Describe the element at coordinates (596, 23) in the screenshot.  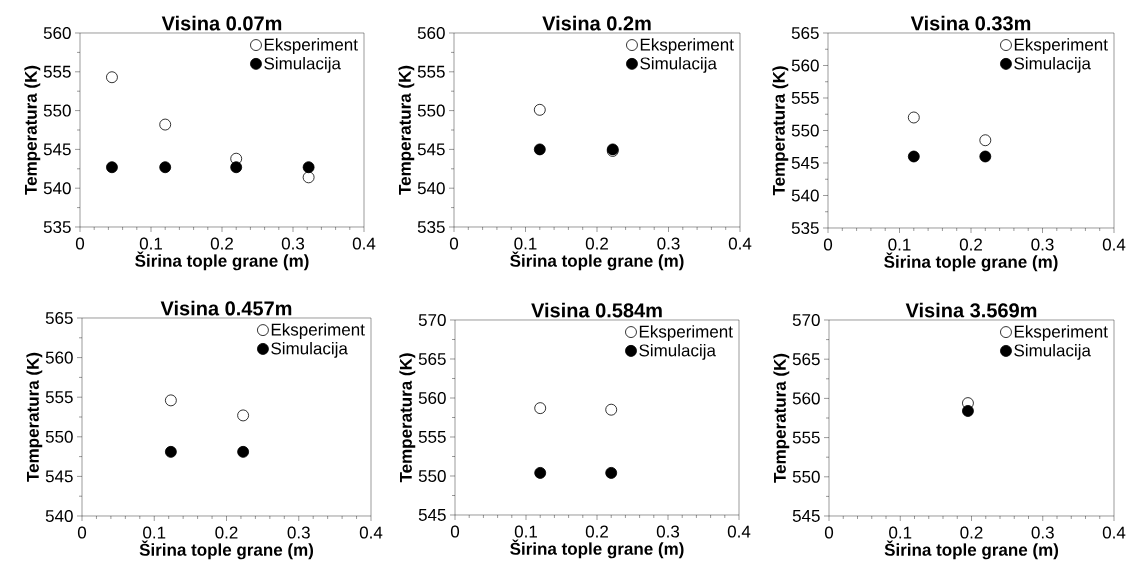
I see `chart-title: Visina 0.2m` at that location.